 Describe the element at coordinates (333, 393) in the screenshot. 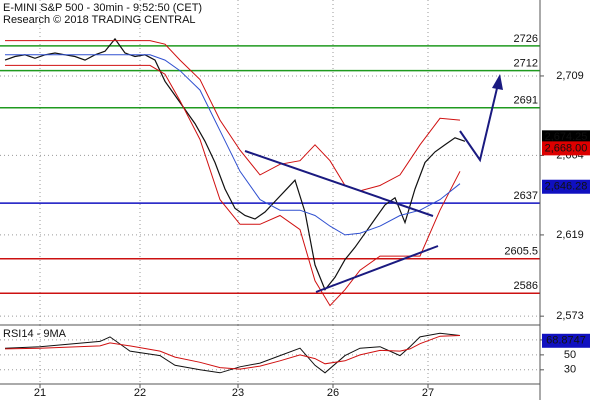

I see `x-tick-label: 26` at that location.